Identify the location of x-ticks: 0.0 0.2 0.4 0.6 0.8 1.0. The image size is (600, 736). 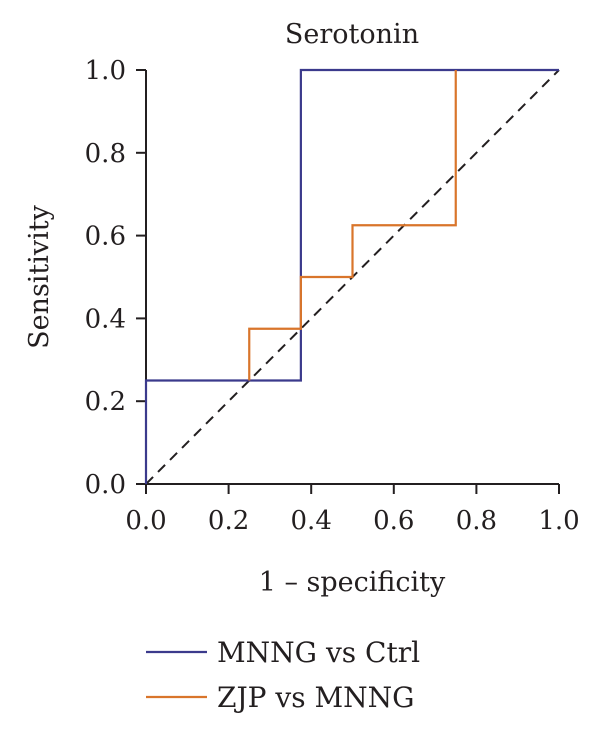
(352, 510).